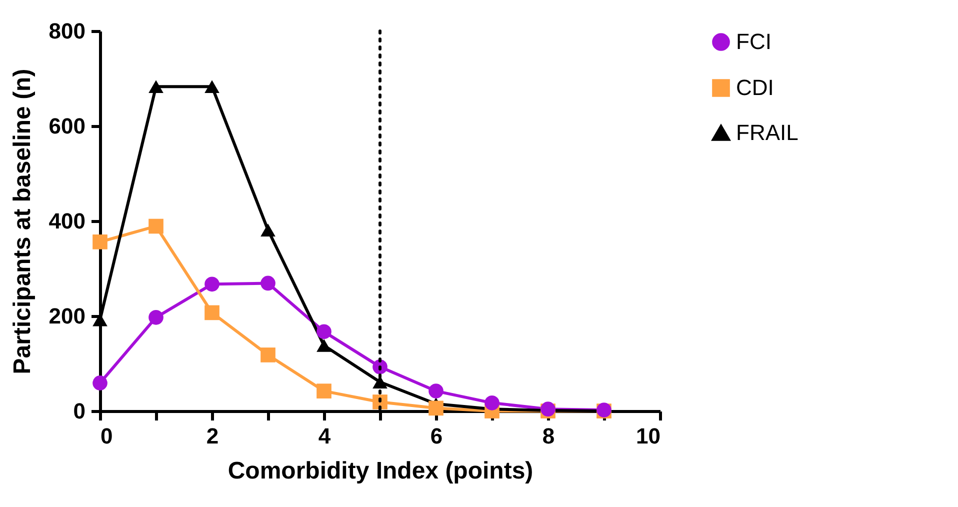 This screenshot has width=958, height=507. Describe the element at coordinates (381, 471) in the screenshot. I see `x-axis-title: Comorbidity Index (points)` at that location.